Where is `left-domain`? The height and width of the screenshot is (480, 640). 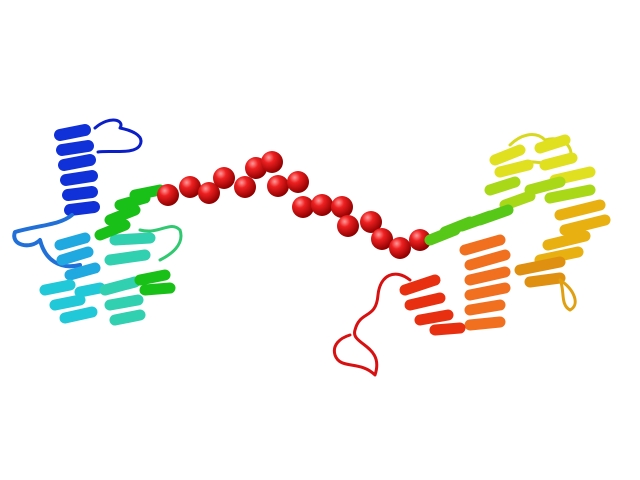 left-domain is located at coordinates (97, 222).